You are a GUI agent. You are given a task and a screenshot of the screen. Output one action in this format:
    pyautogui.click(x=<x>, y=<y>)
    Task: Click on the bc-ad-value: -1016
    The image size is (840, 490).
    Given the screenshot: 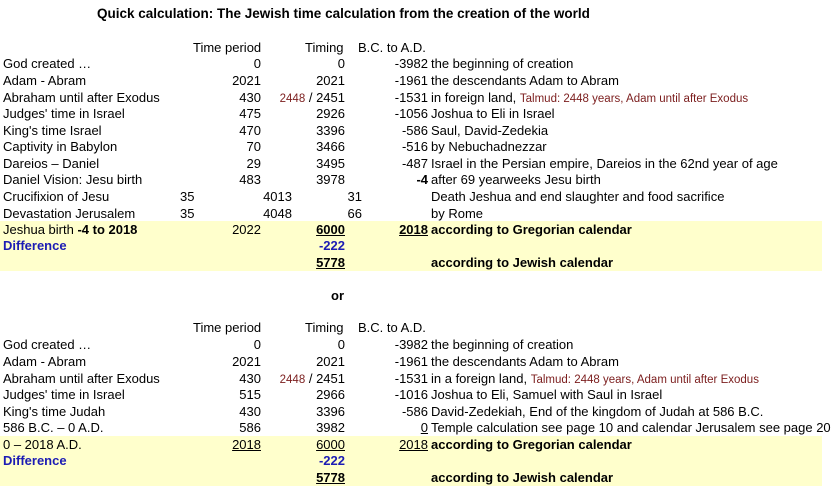 What is the action you would take?
    pyautogui.click(x=411, y=394)
    